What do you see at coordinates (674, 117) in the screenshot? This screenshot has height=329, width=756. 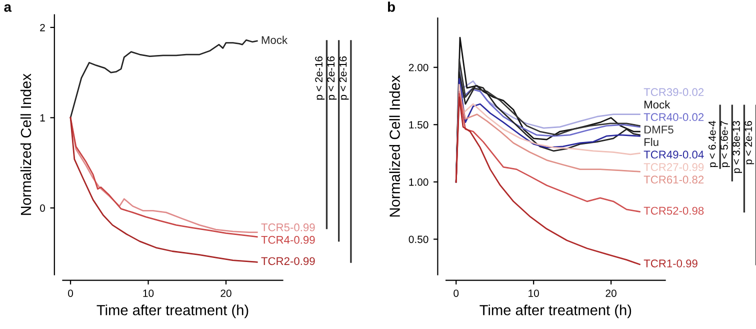 I see `series-label: TCR40-0.02` at bounding box center [674, 117].